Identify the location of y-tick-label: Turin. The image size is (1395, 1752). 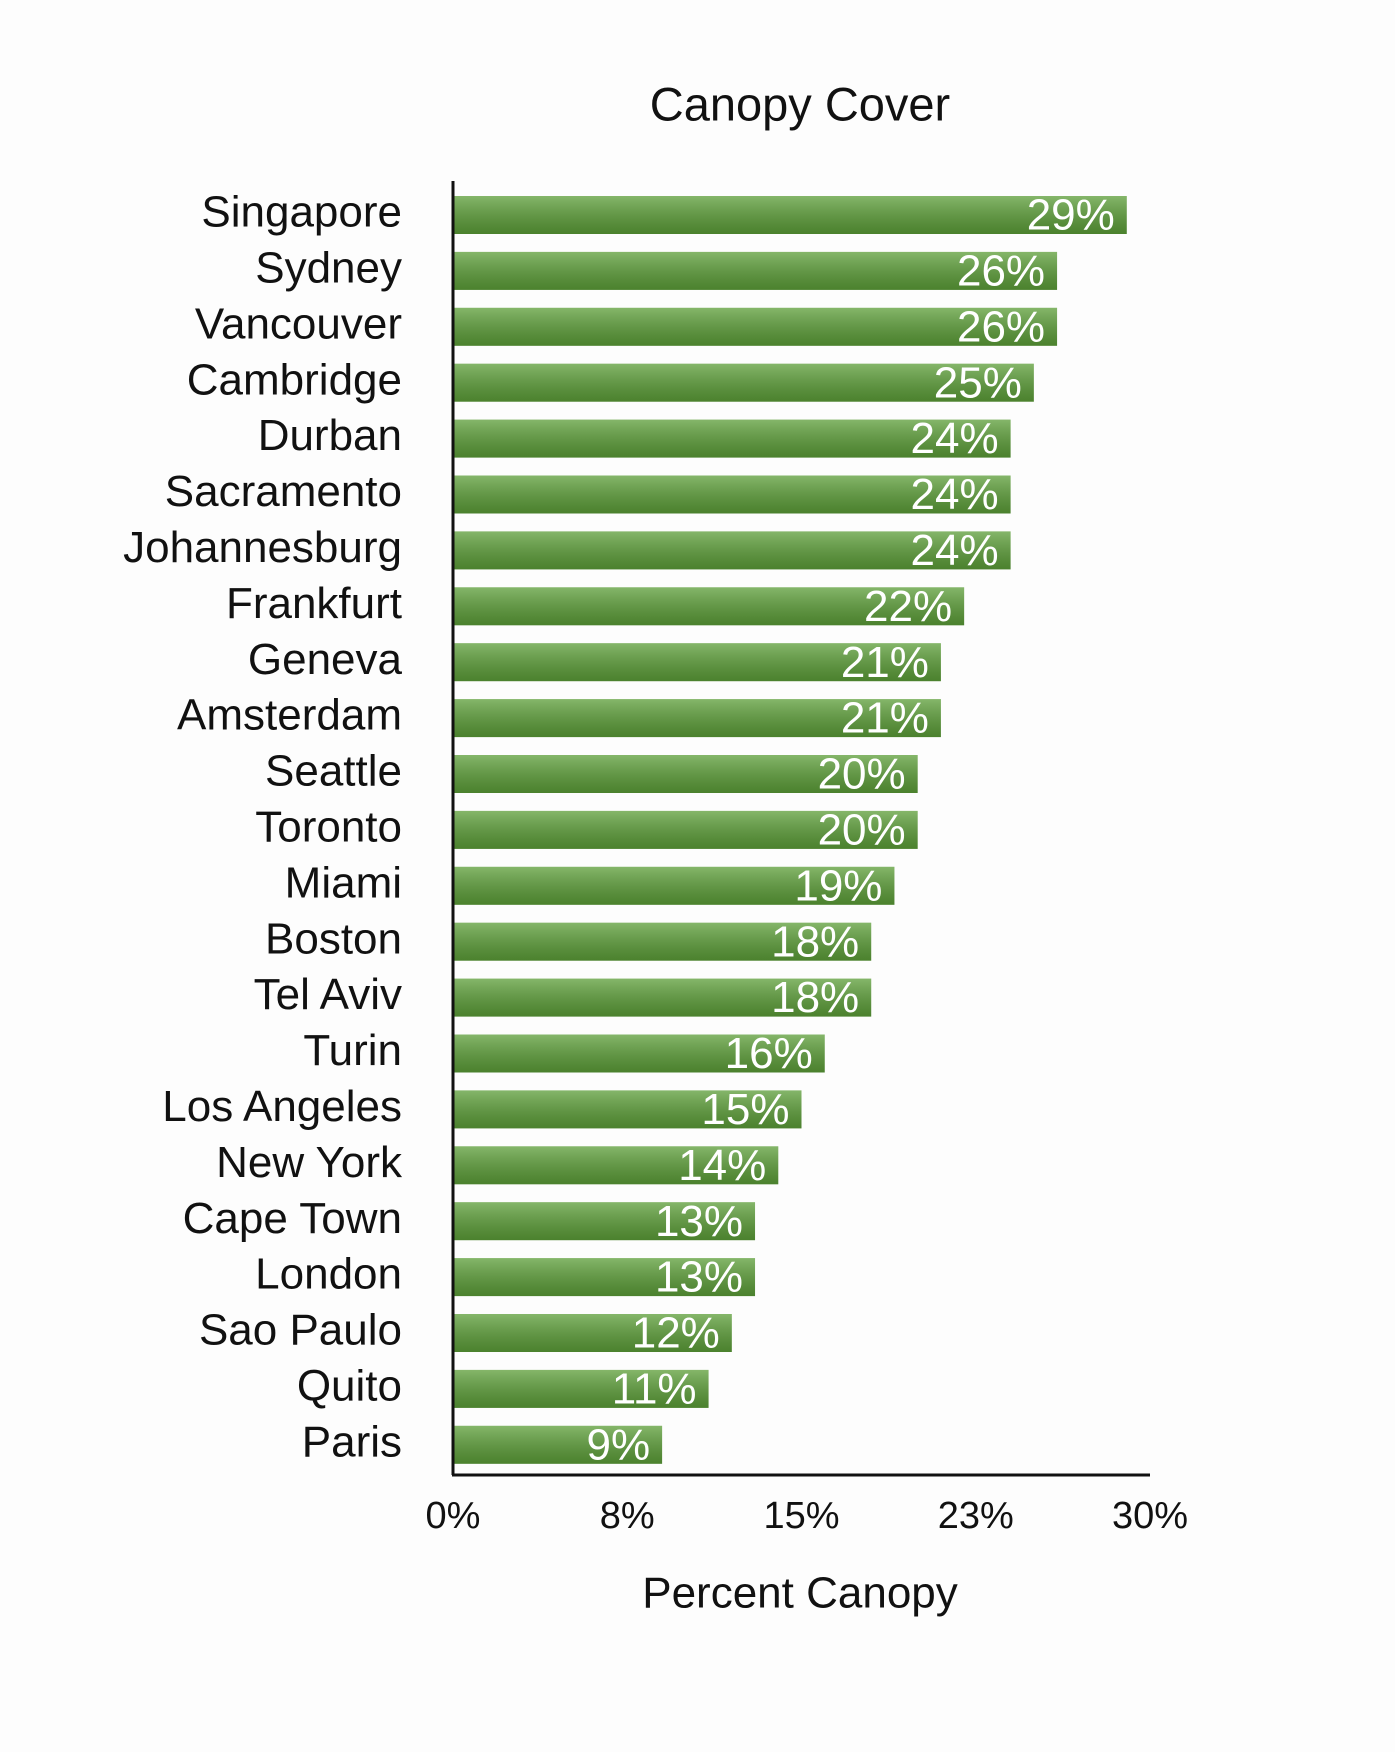
(352, 1050).